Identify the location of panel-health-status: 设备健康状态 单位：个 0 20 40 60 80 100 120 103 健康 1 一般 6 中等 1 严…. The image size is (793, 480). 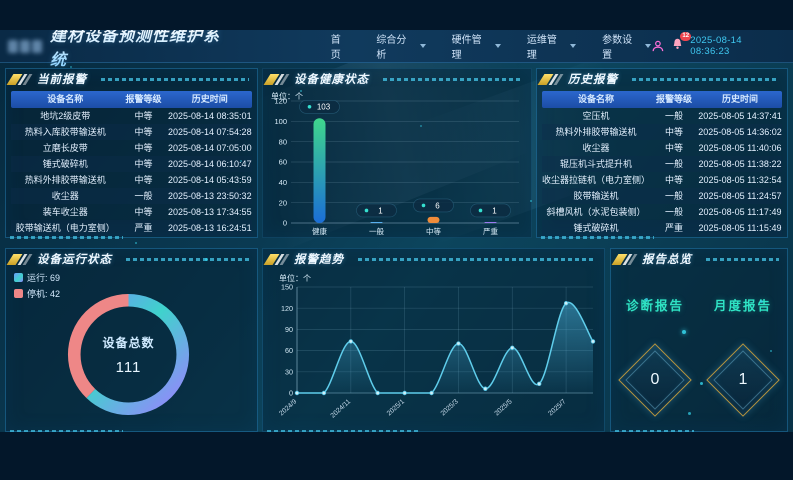
(397, 153).